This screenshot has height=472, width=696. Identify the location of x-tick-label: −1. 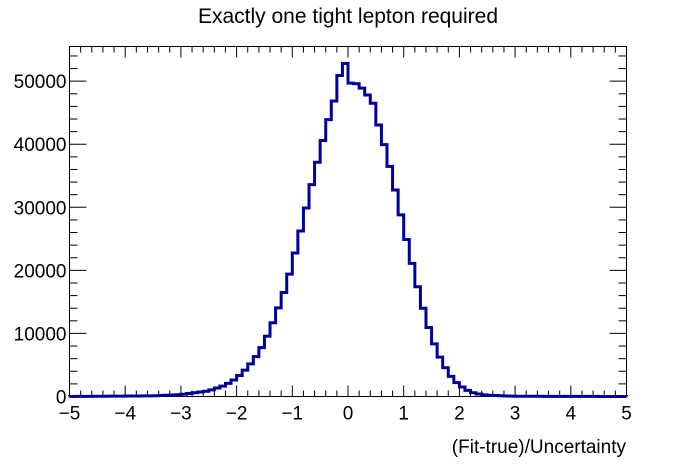
(292, 414).